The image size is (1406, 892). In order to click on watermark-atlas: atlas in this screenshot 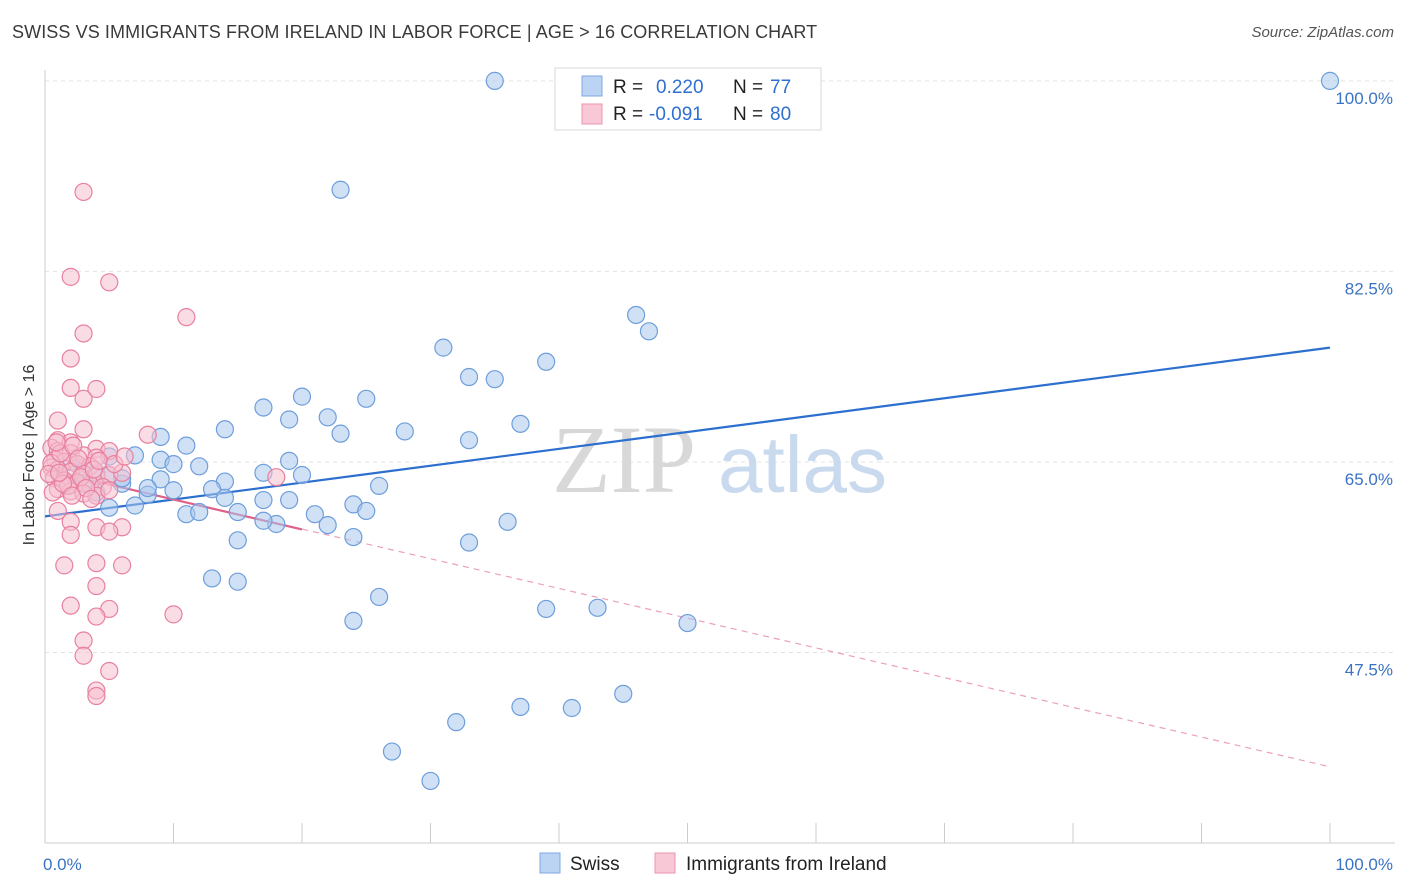, I will do `click(802, 464)`.